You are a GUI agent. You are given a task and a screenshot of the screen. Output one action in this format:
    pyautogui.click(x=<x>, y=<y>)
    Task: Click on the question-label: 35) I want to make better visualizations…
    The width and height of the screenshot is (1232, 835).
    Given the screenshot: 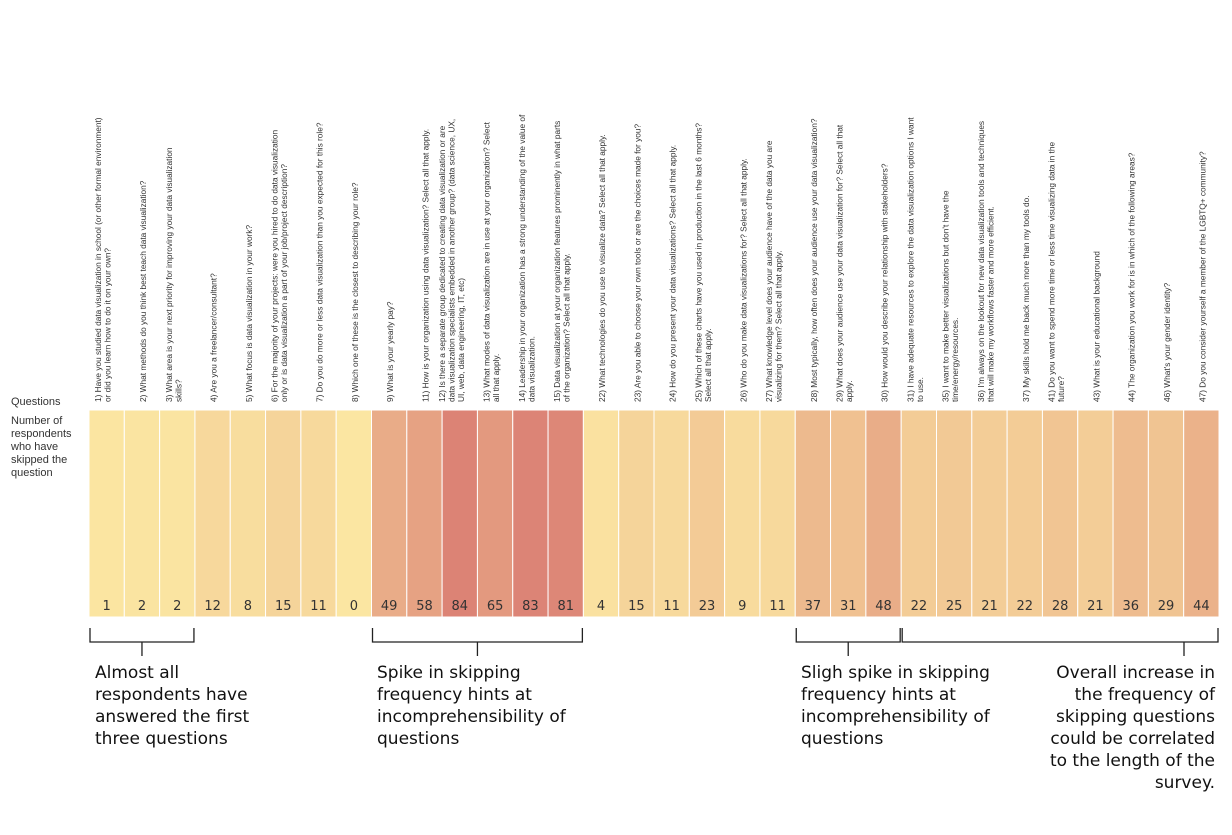 What is the action you would take?
    pyautogui.click(x=951, y=296)
    